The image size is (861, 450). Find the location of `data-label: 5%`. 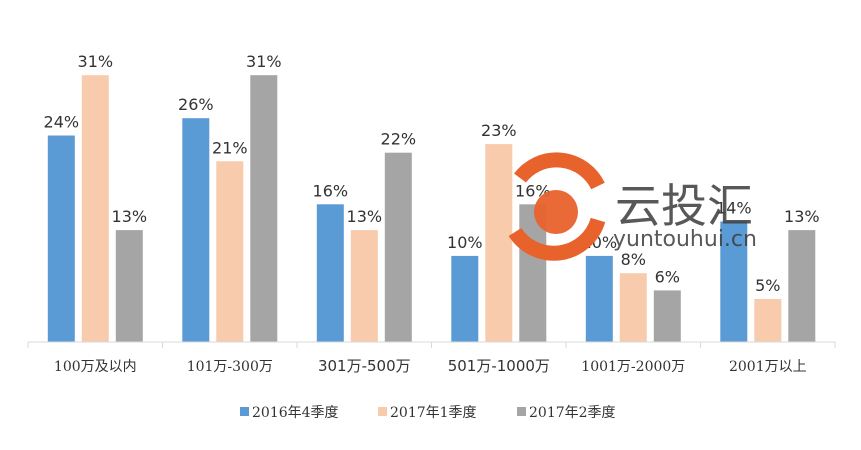

data-label: 5% is located at coordinates (767, 285).